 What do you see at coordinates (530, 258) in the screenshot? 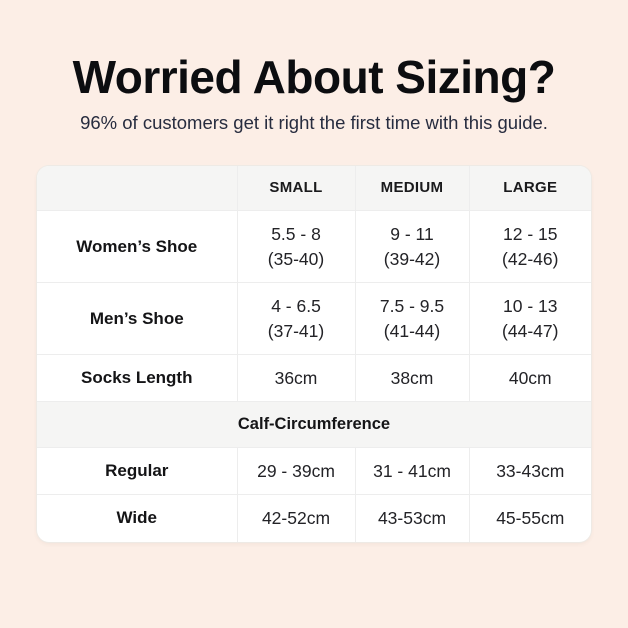
I see `womens-large-eu-range: (42-46)` at bounding box center [530, 258].